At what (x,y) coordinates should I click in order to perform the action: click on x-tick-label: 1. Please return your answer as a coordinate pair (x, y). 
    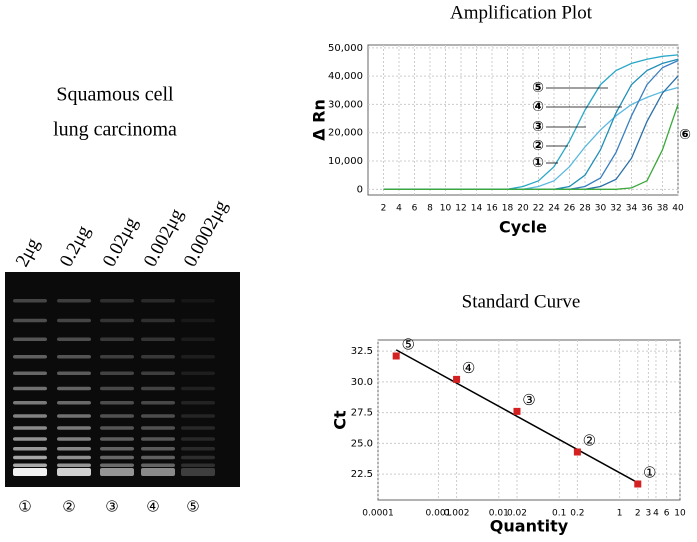
    Looking at the image, I should click on (620, 514).